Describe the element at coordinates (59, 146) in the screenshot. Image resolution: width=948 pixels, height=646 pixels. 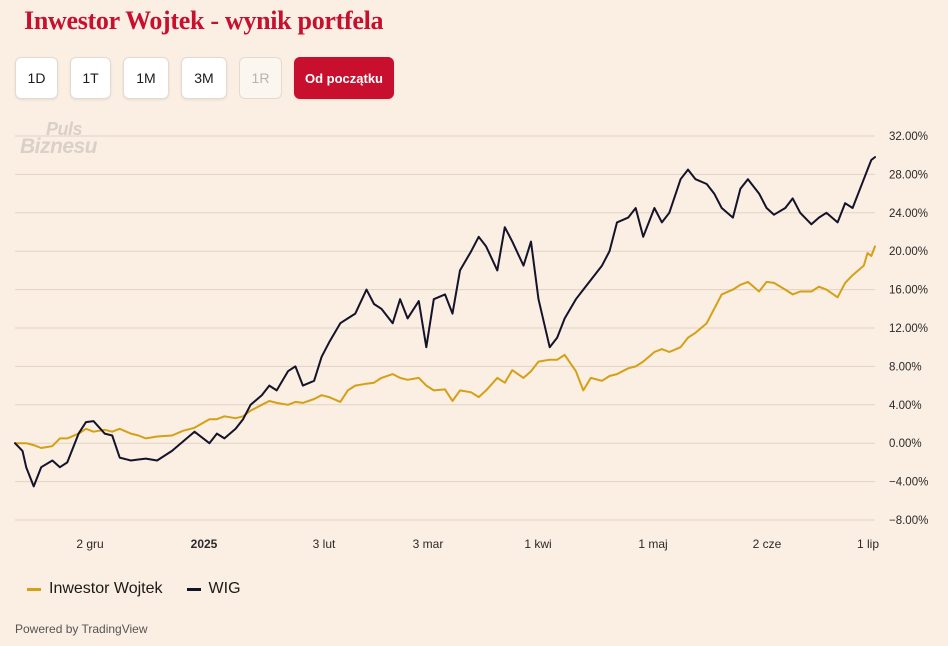
I see `watermark-line-2: Biznesu` at that location.